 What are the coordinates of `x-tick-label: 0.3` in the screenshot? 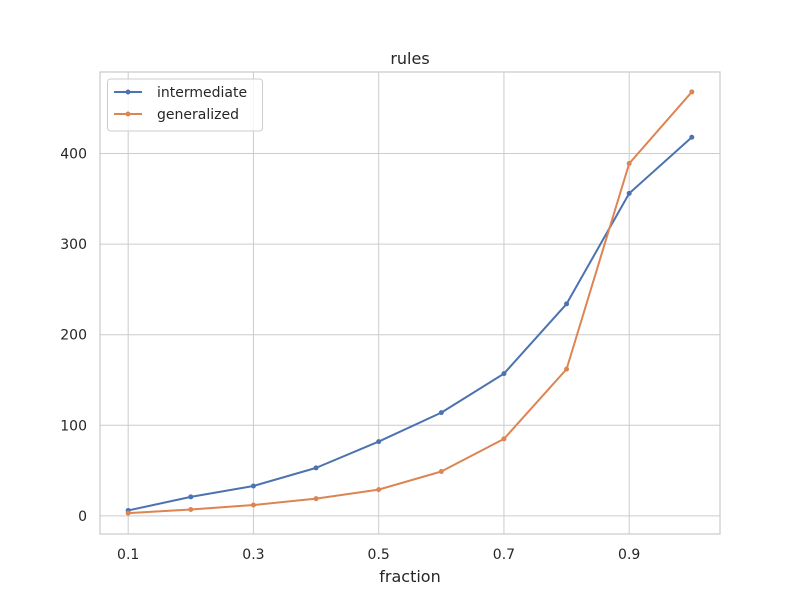 It's located at (253, 555).